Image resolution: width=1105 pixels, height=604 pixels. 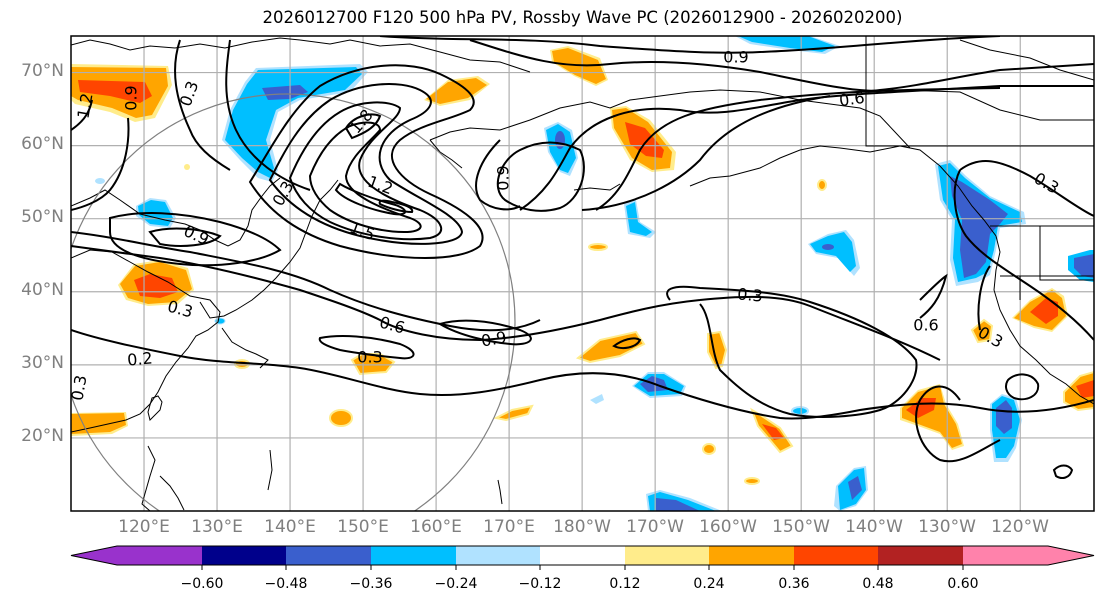 I want to click on lon-label: 160°W, so click(x=728, y=527).